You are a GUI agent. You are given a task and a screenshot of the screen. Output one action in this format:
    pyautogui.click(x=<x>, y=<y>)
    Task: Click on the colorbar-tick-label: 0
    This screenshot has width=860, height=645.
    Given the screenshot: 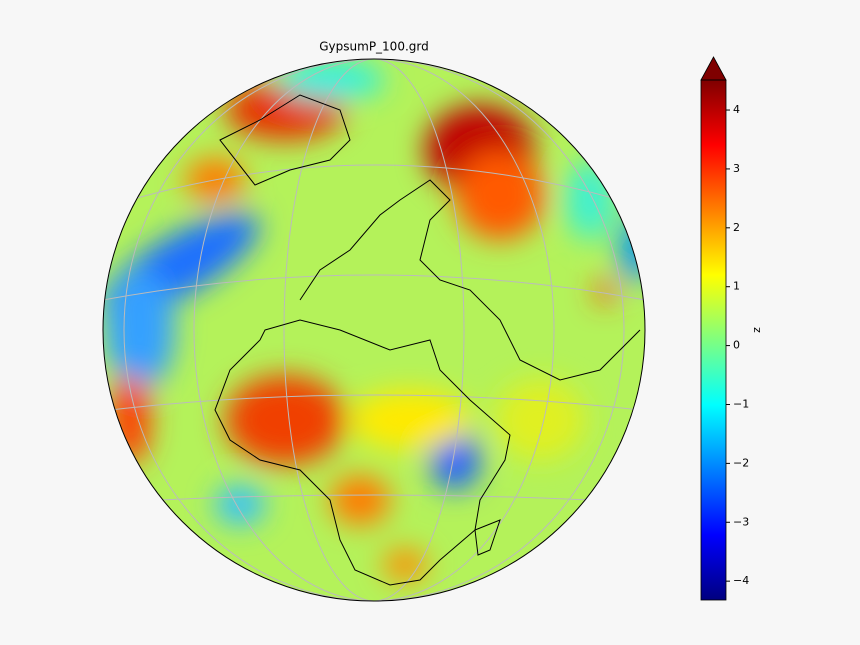 What is the action you would take?
    pyautogui.click(x=736, y=345)
    